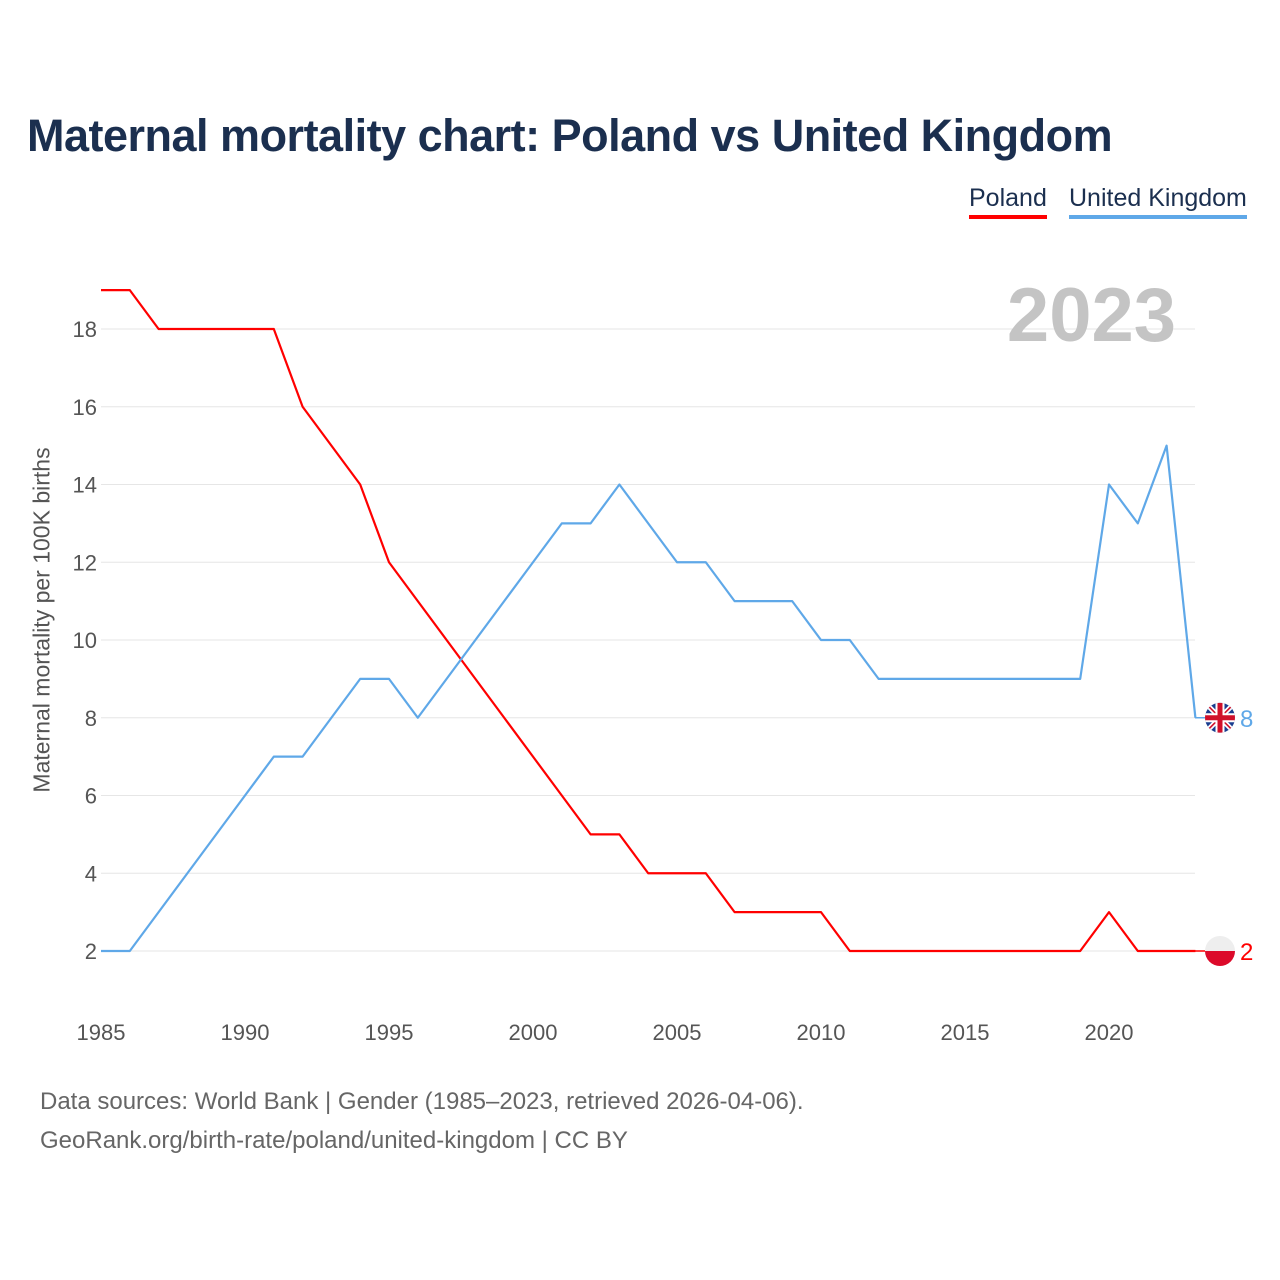 Image resolution: width=1280 pixels, height=1280 pixels. What do you see at coordinates (91, 718) in the screenshot?
I see `y-tick-label: 8` at bounding box center [91, 718].